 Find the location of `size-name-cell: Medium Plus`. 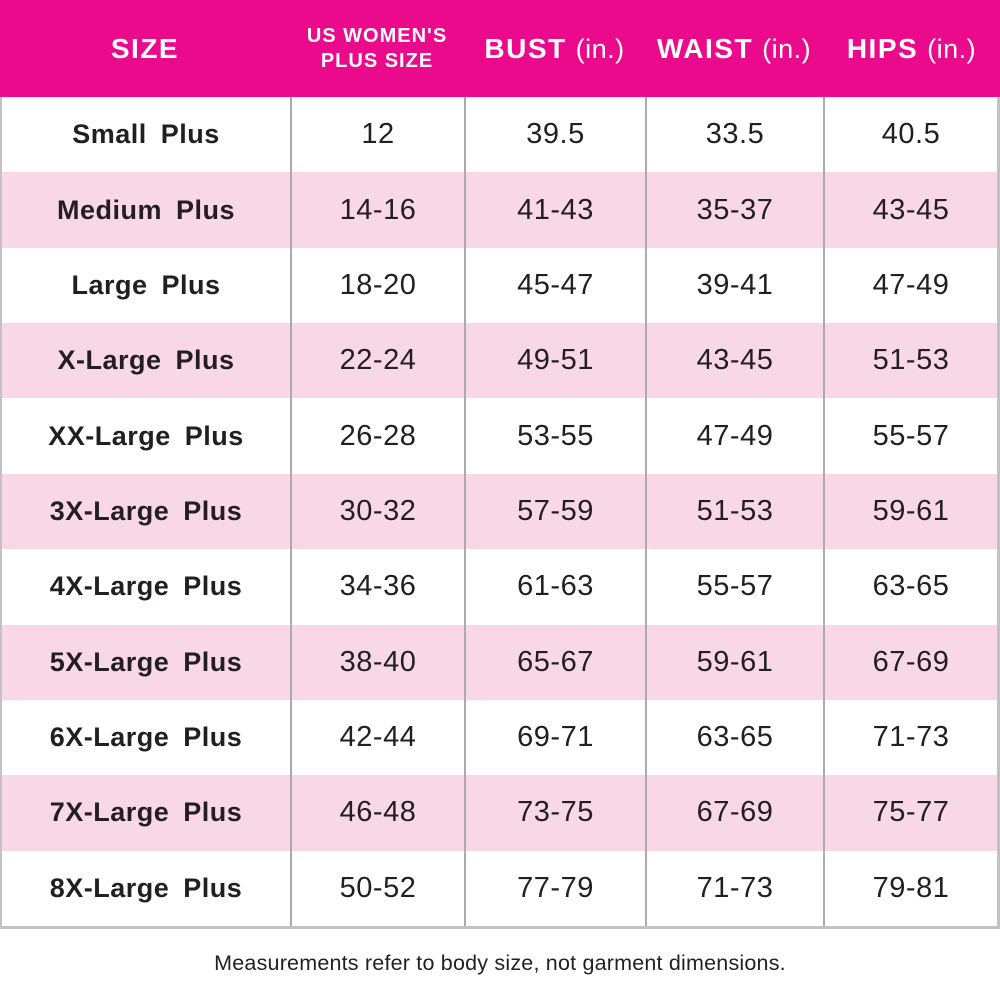

size-name-cell: Medium Plus is located at coordinates (146, 209).